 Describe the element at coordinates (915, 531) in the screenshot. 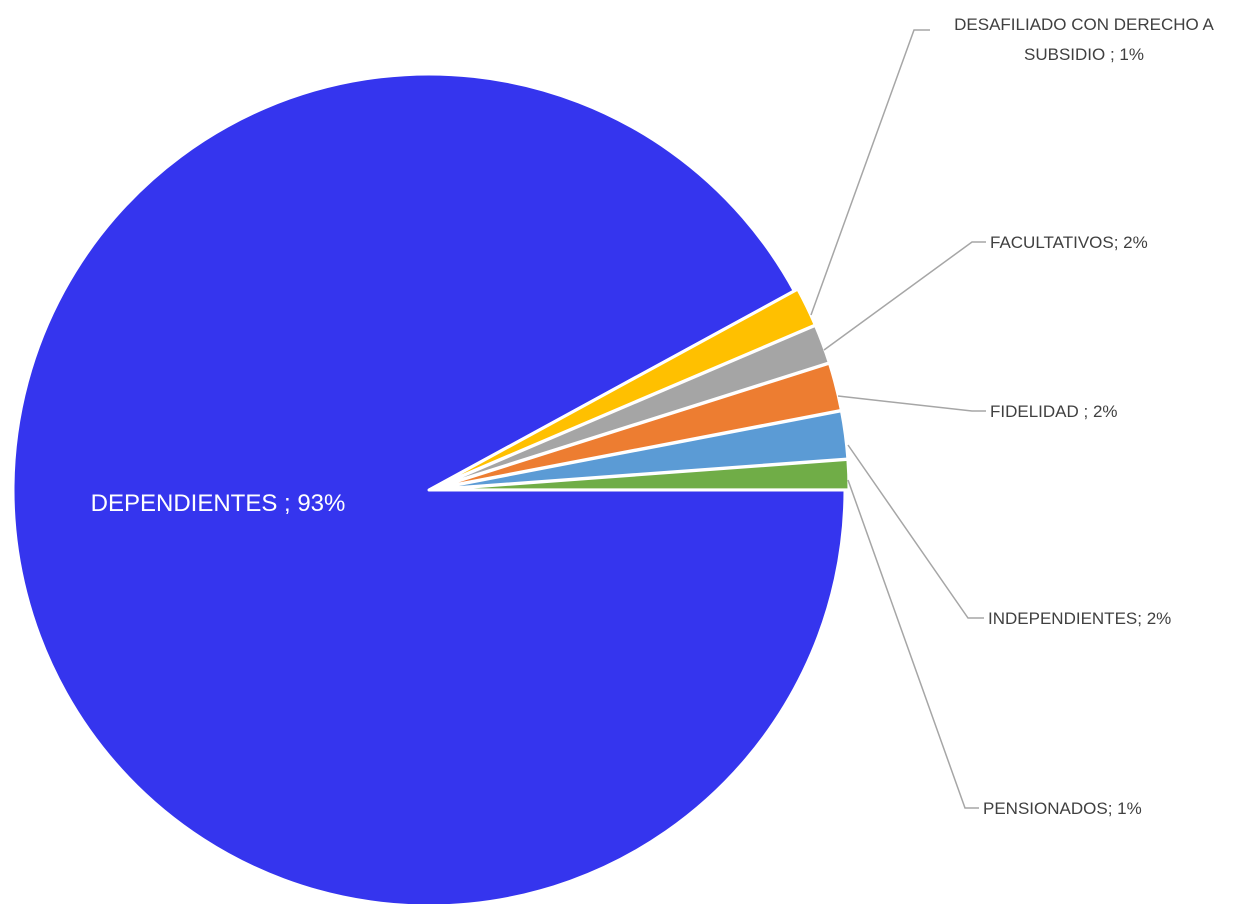

I see `leader-line-independientes` at that location.